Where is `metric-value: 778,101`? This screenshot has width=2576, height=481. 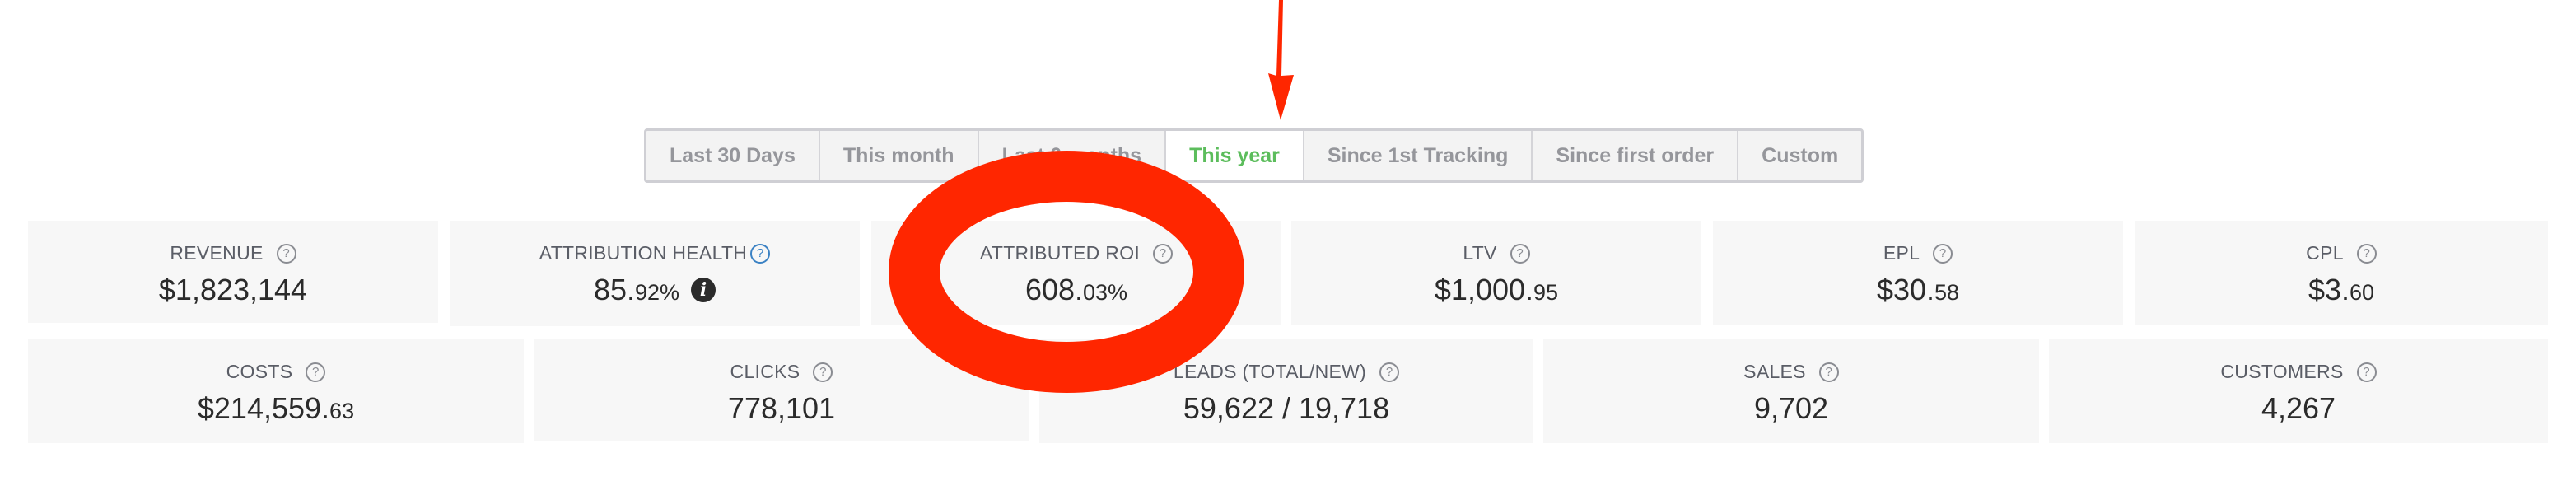
metric-value: 778,101 is located at coordinates (781, 408).